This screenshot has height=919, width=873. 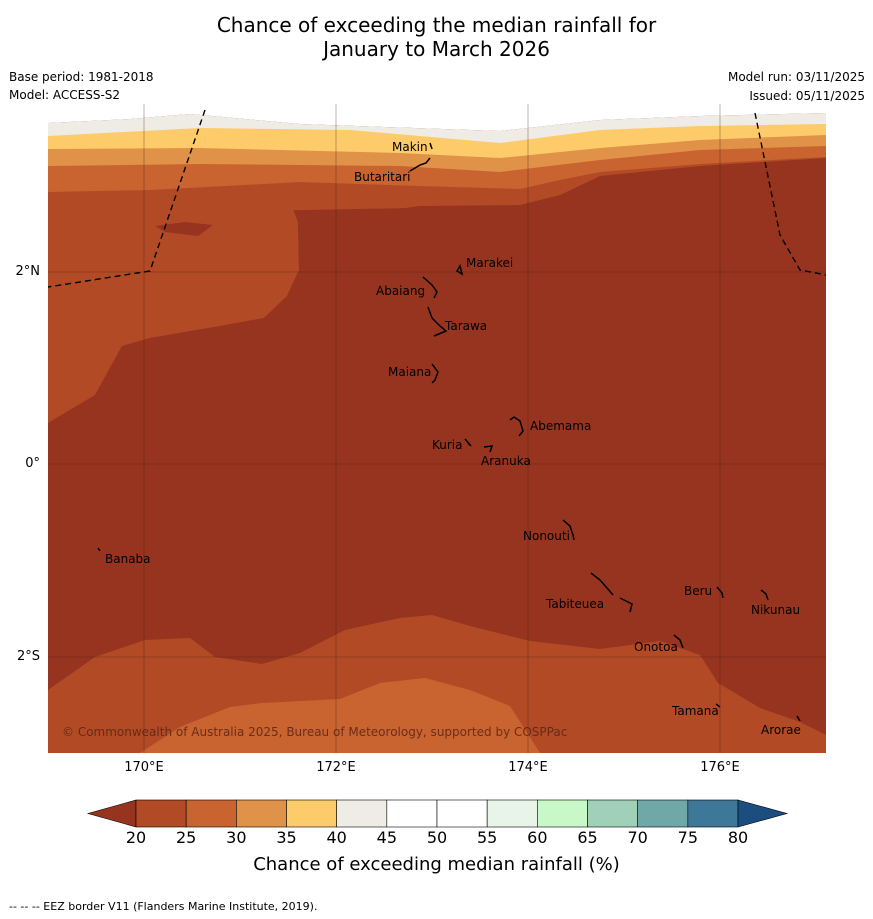 I want to click on colorbar-tick-25: 25, so click(x=186, y=837).